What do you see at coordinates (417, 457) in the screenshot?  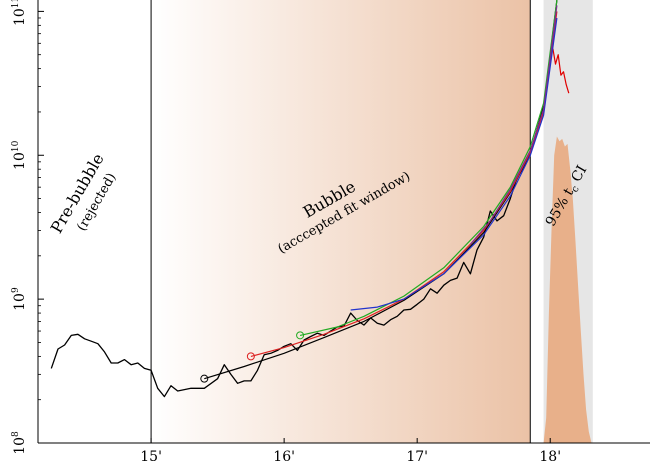 I see `x-tick-label-2: 17'` at bounding box center [417, 457].